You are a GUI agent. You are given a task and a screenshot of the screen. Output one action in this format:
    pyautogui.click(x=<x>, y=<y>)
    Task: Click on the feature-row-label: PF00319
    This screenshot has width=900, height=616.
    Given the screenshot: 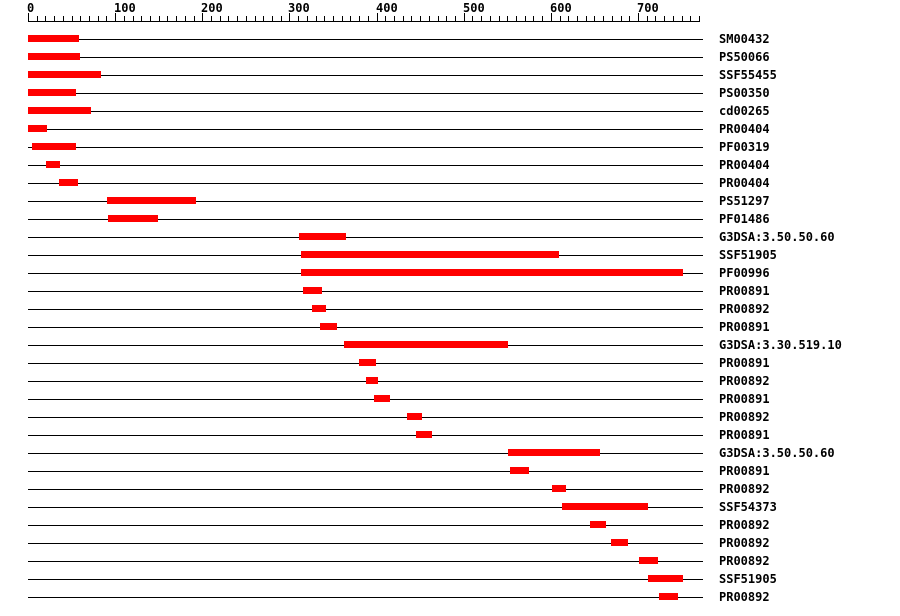 What is the action you would take?
    pyautogui.click(x=744, y=147)
    